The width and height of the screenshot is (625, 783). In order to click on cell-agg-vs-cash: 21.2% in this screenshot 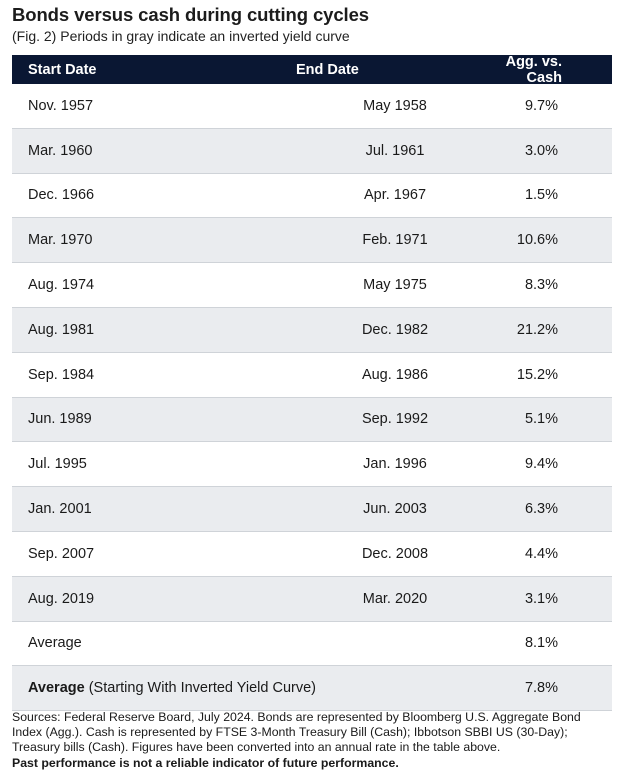, I will do `click(537, 329)`.